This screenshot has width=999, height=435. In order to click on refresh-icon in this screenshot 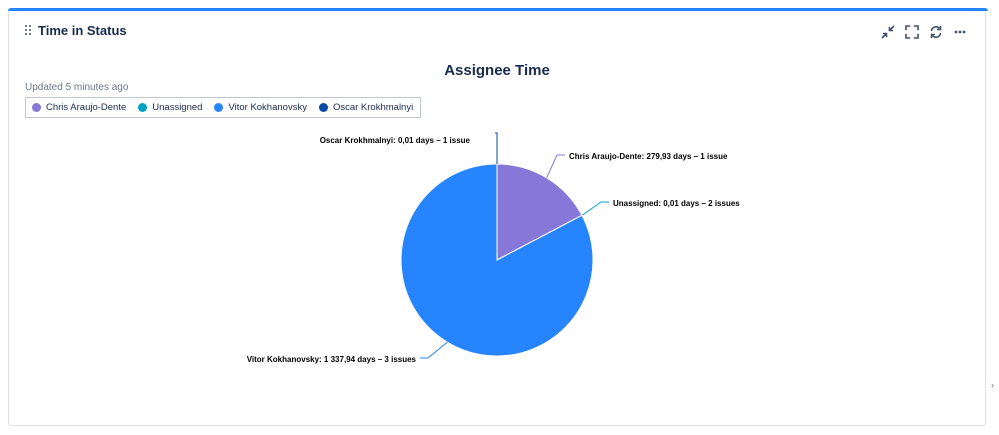, I will do `click(936, 32)`.